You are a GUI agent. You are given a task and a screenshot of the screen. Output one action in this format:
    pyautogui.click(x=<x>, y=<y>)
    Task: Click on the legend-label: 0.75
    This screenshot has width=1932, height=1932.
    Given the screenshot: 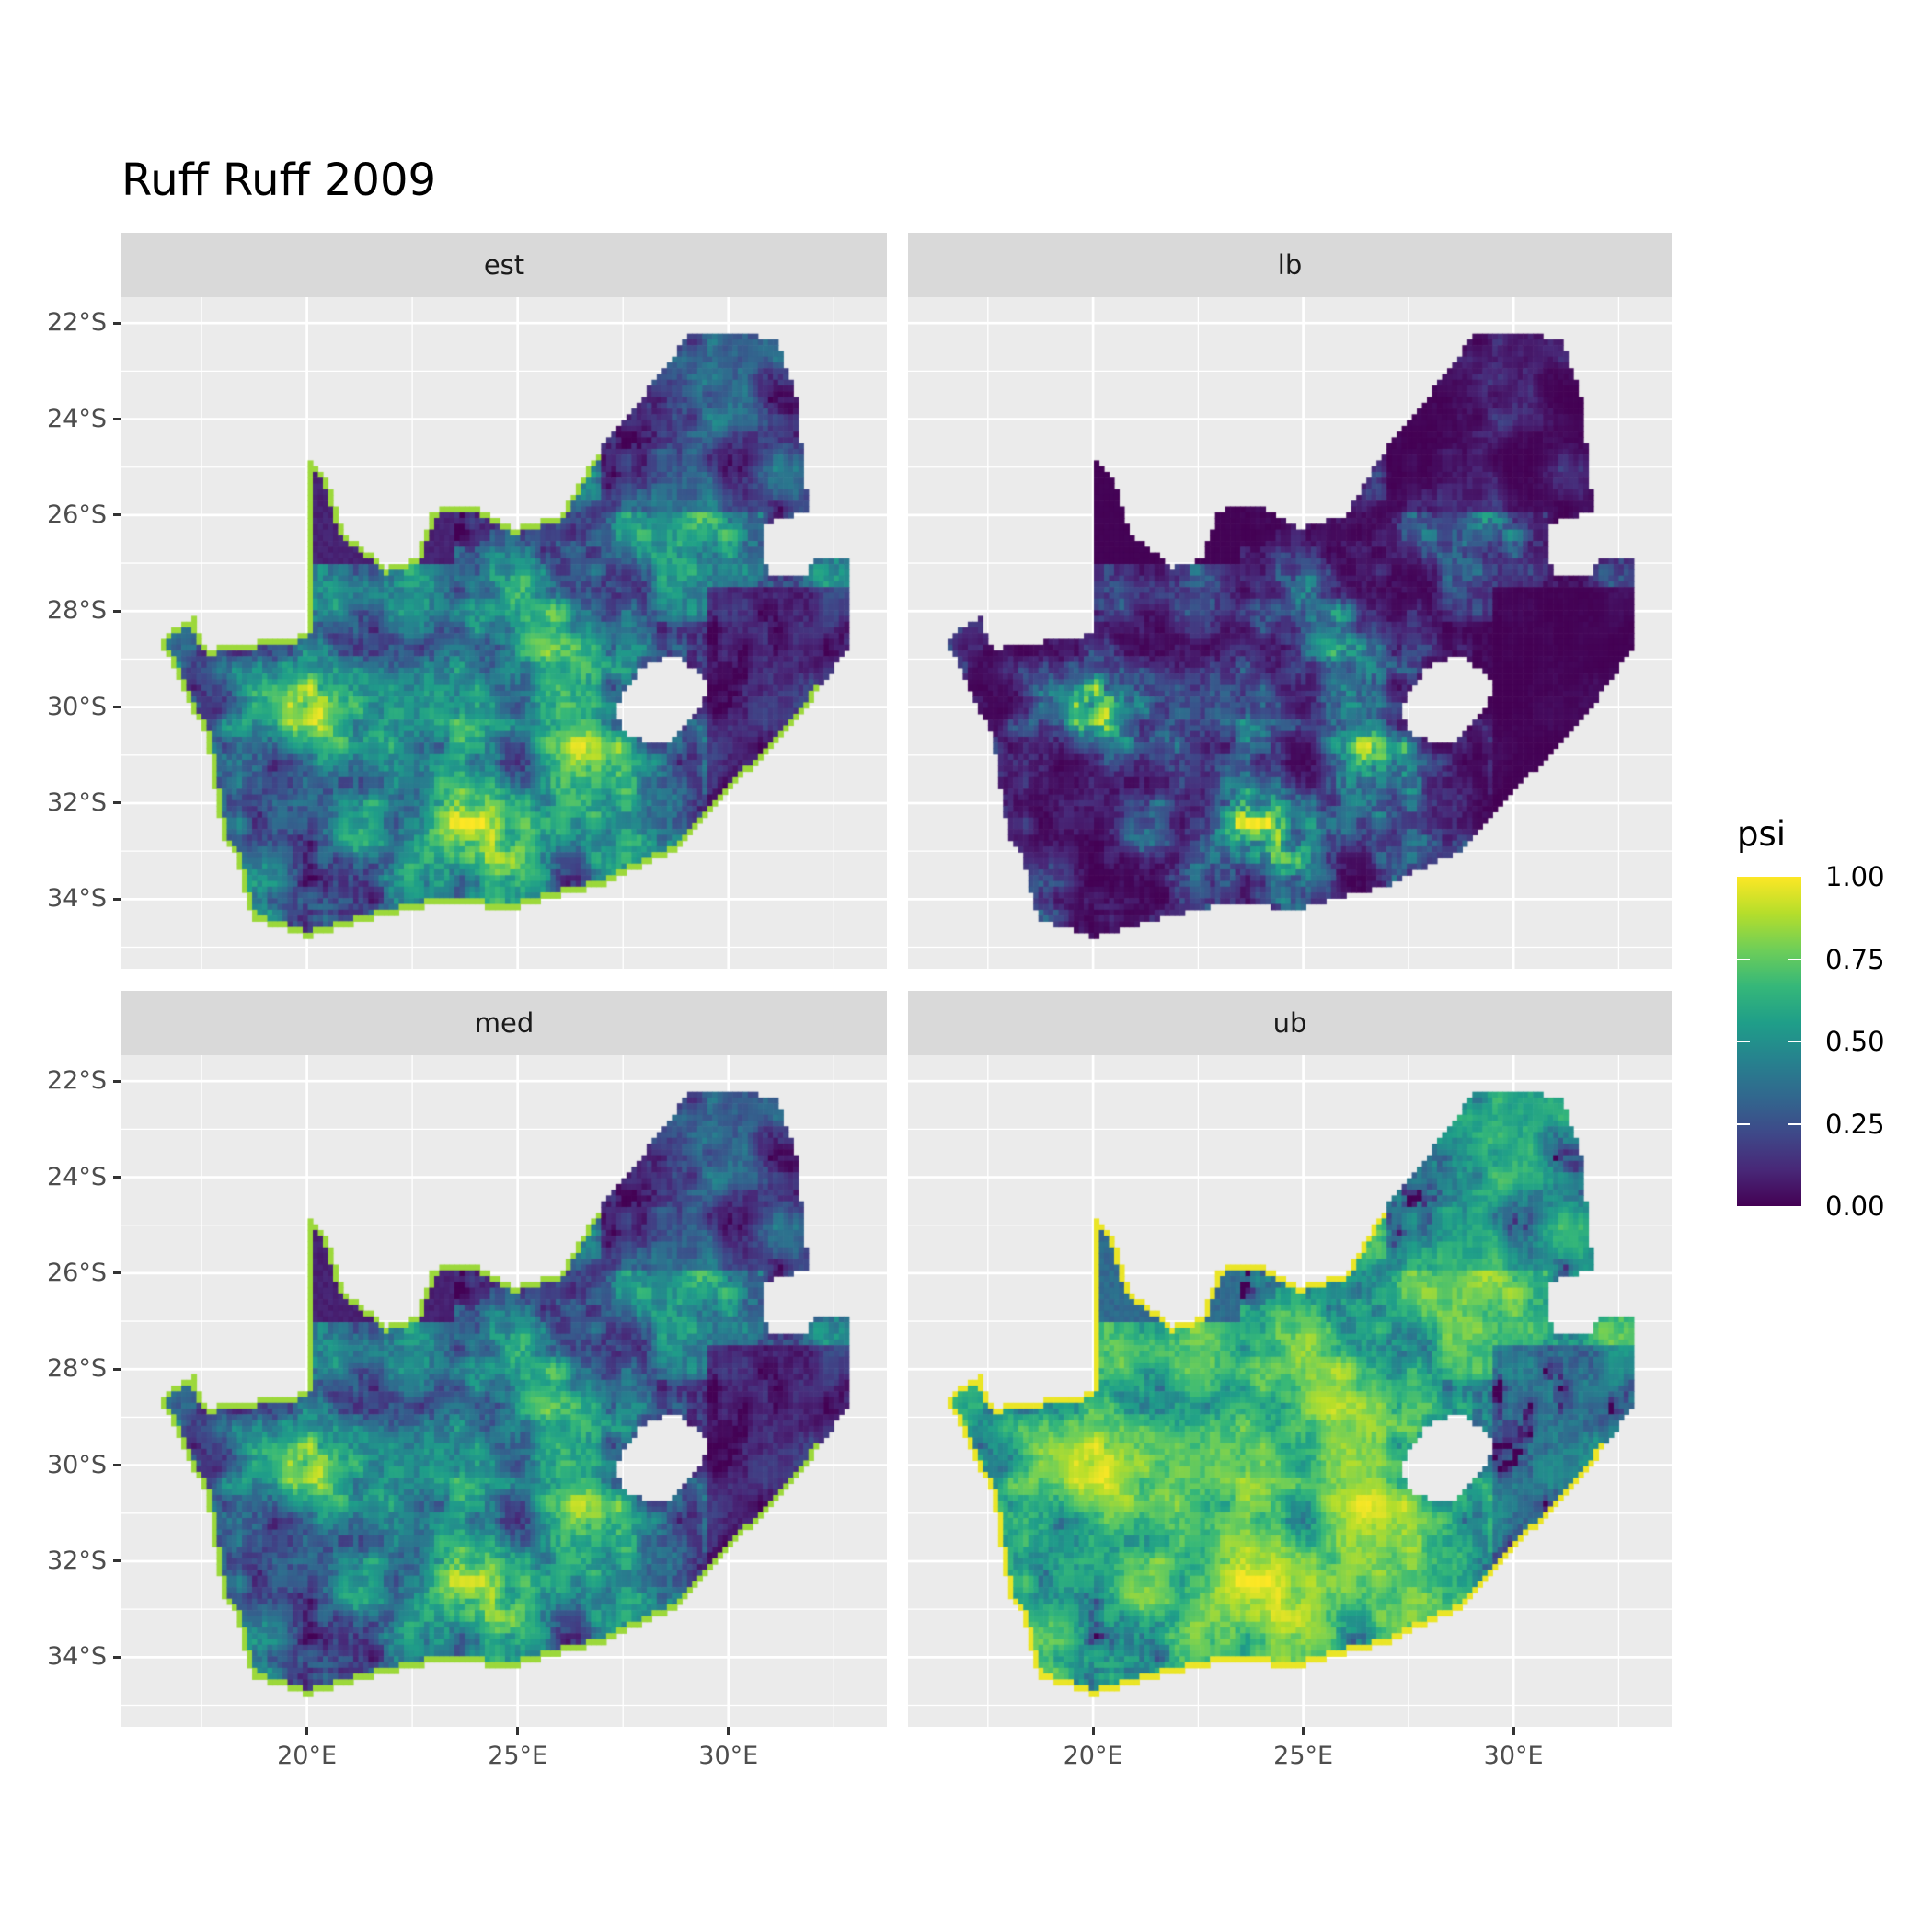 What is the action you would take?
    pyautogui.click(x=1855, y=959)
    